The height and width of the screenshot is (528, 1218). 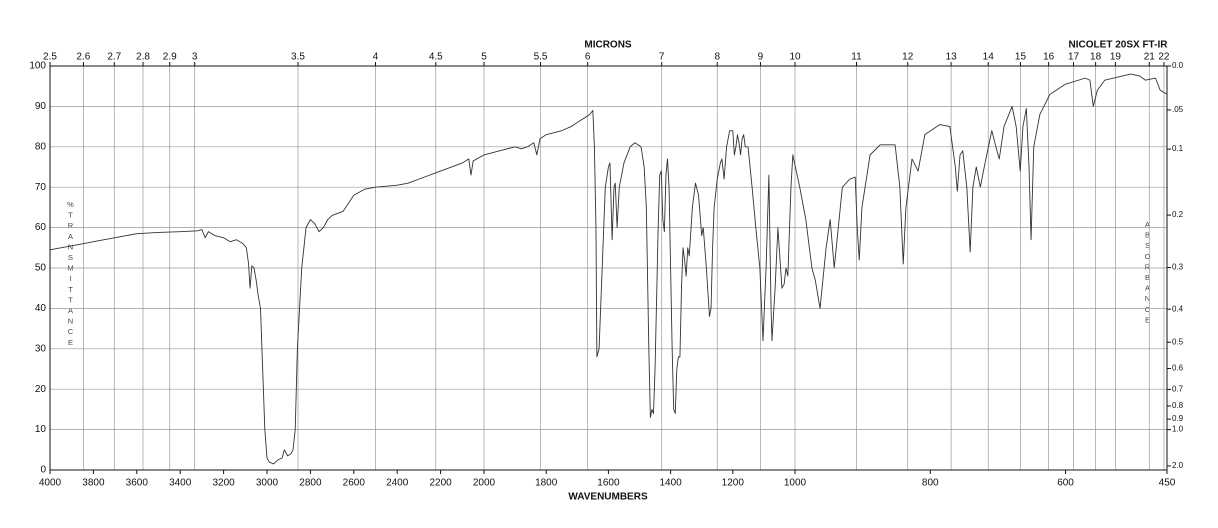 What do you see at coordinates (143, 57) in the screenshot?
I see `x2-tick-label: 2.8` at bounding box center [143, 57].